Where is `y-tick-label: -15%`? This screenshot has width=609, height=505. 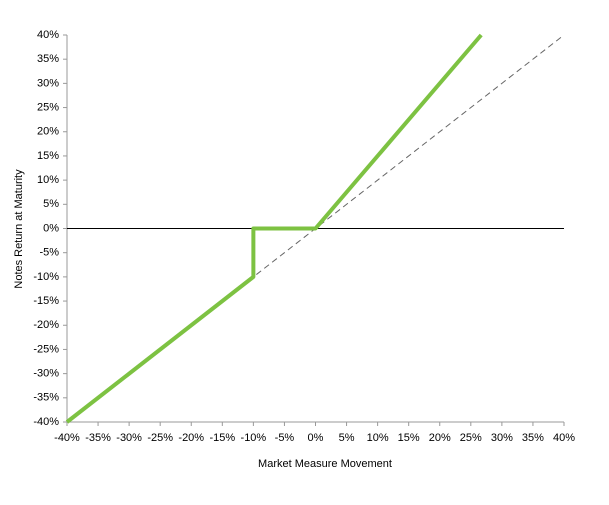
y-tick-label: -15% is located at coordinates (46, 301).